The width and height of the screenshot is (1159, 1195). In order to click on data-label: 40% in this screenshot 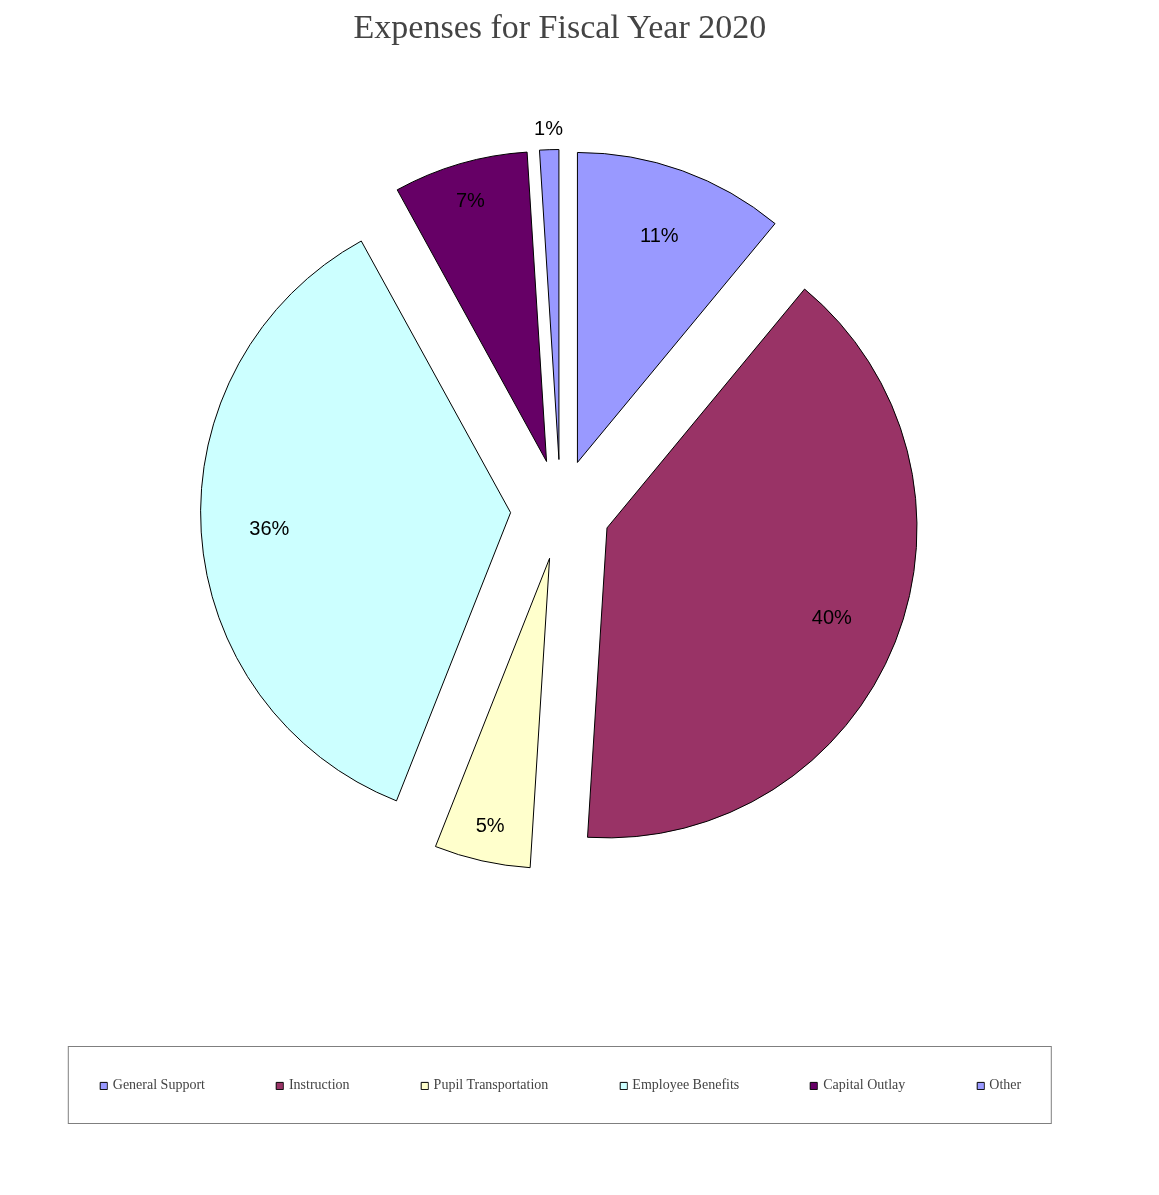, I will do `click(832, 616)`.